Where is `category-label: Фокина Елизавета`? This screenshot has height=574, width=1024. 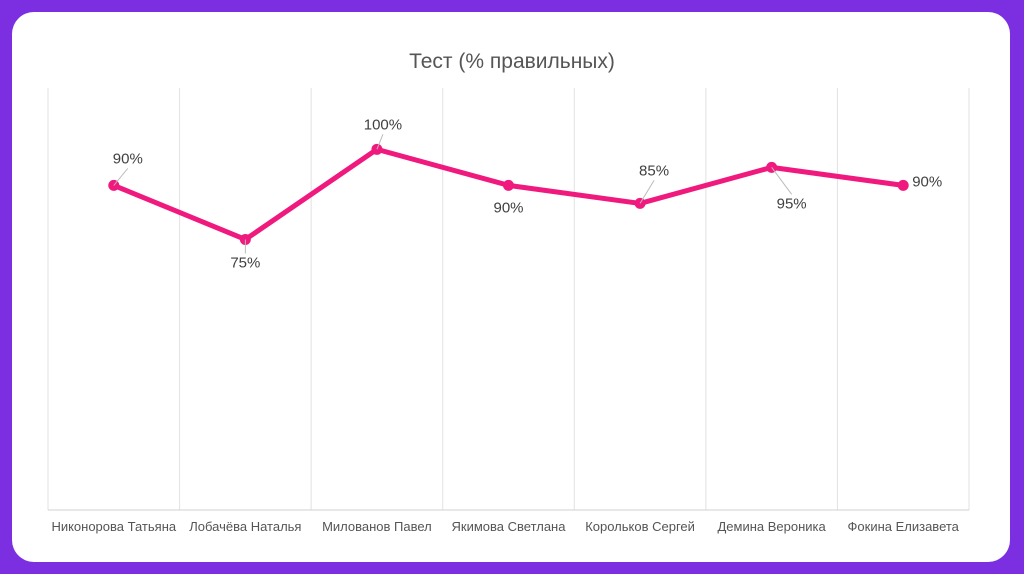
category-label: Фокина Елизавета is located at coordinates (904, 526).